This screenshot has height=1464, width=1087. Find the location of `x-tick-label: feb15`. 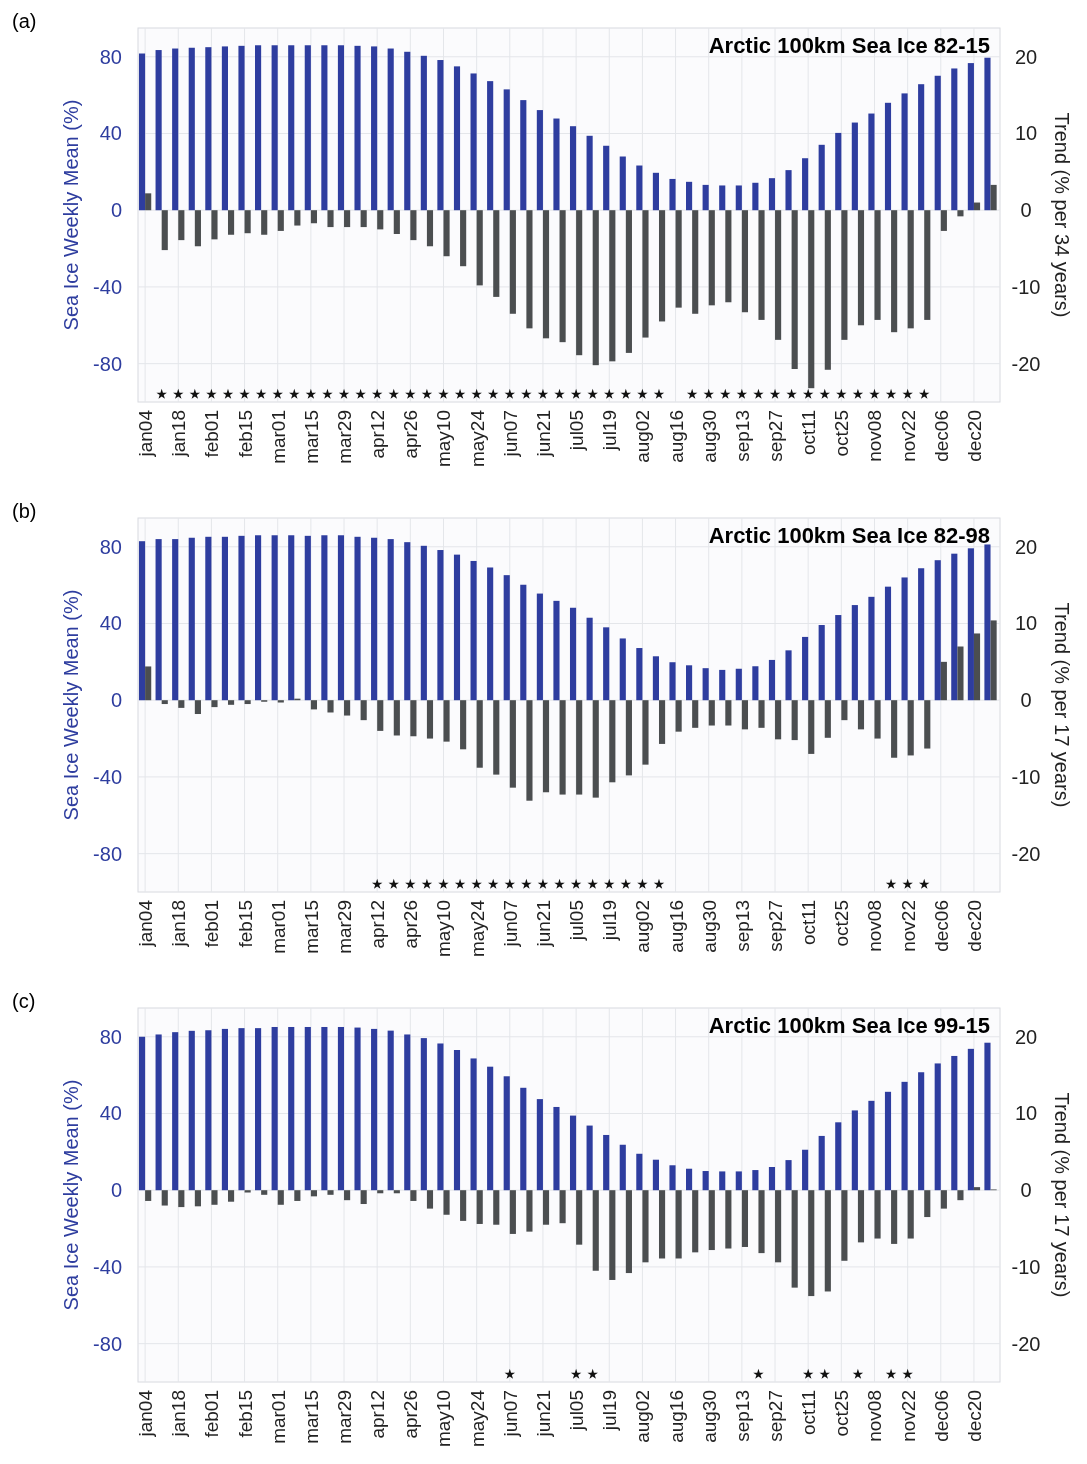

x-tick-label: feb15 is located at coordinates (245, 1414).